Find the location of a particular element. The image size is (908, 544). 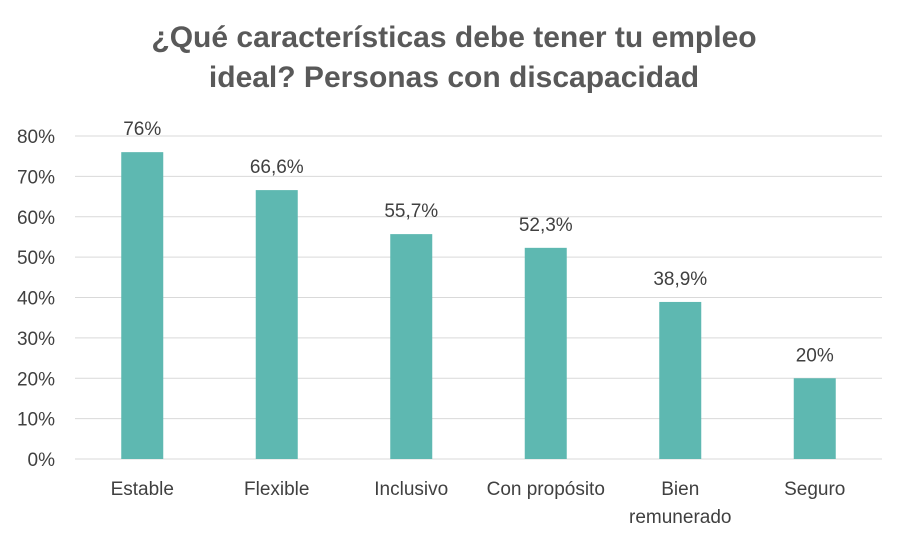

y-tick-label: 20% is located at coordinates (36, 379).